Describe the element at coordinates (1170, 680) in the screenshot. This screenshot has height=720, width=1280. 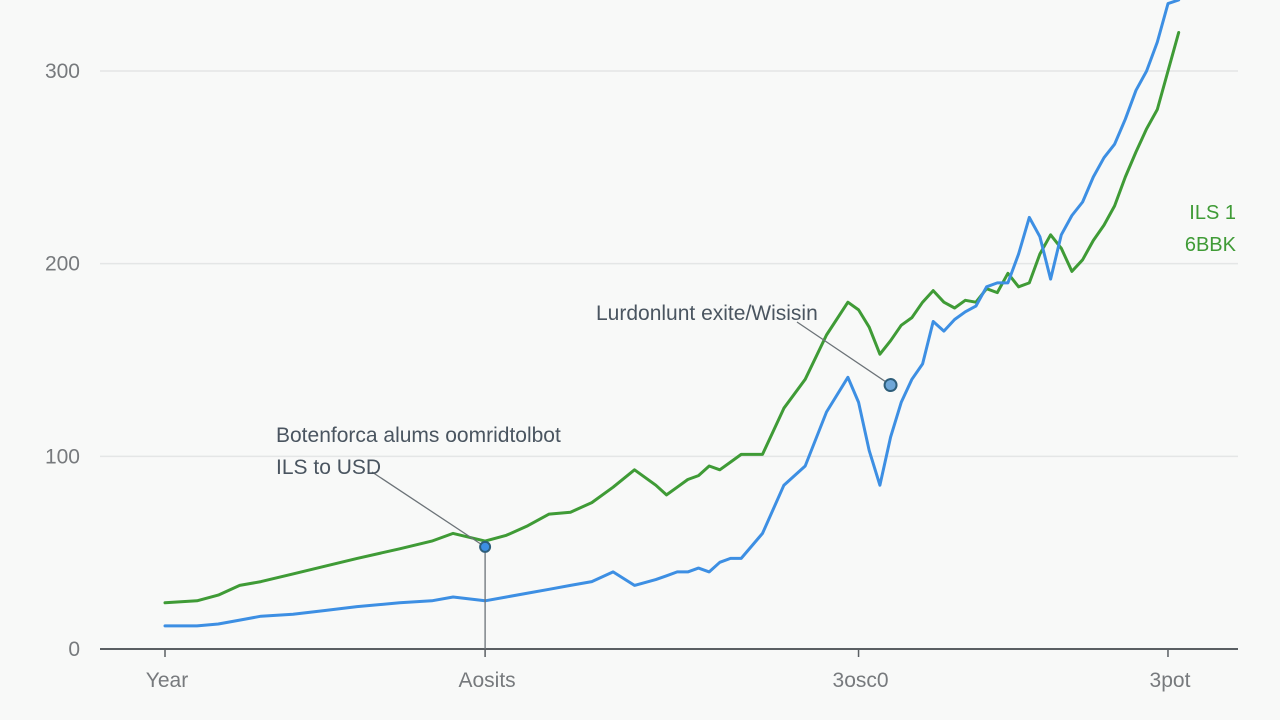
I see `x-tick-label: 3pot` at that location.